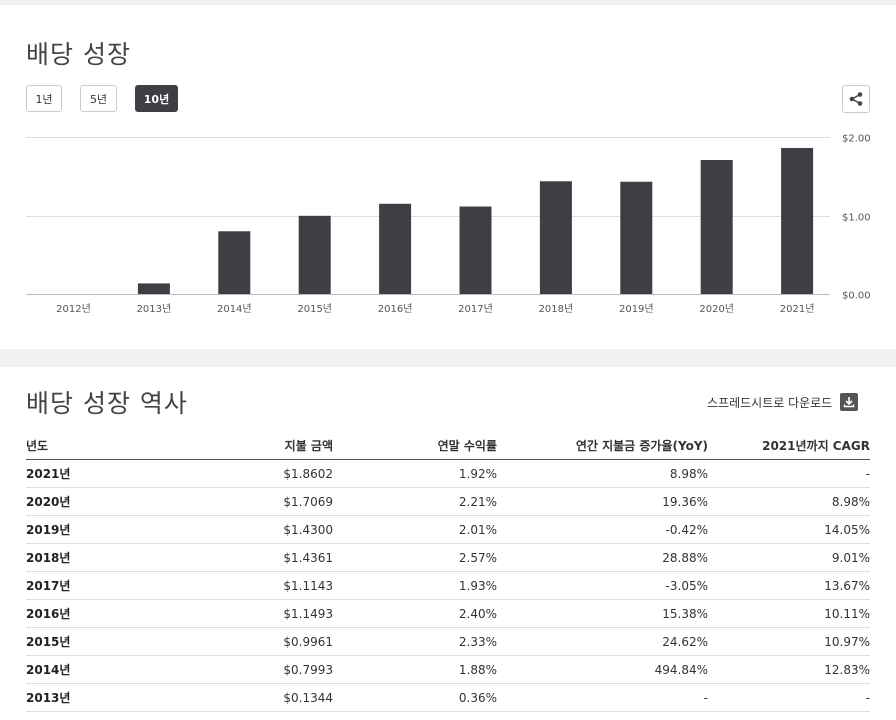 This screenshot has height=720, width=896. I want to click on period-10y-button: 10년, so click(156, 98).